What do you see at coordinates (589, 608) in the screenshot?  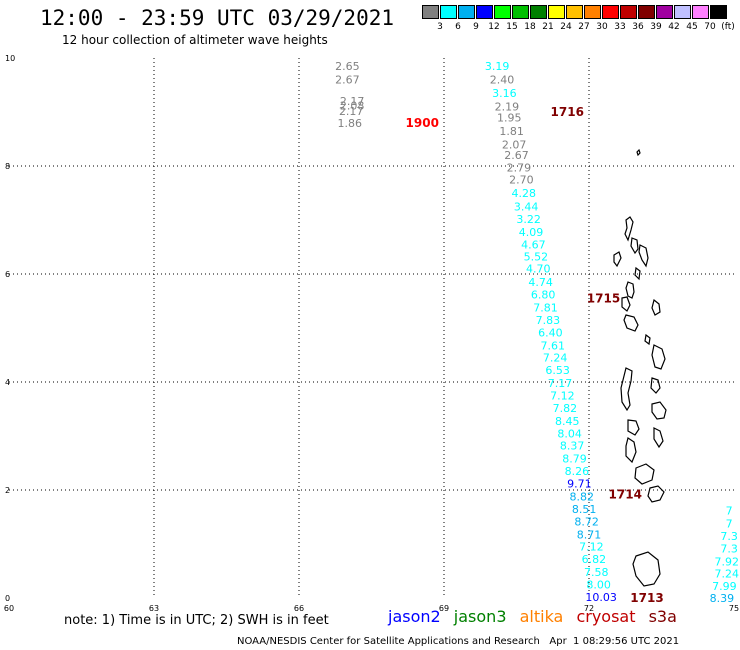 I see `x-tick-label: 72` at bounding box center [589, 608].